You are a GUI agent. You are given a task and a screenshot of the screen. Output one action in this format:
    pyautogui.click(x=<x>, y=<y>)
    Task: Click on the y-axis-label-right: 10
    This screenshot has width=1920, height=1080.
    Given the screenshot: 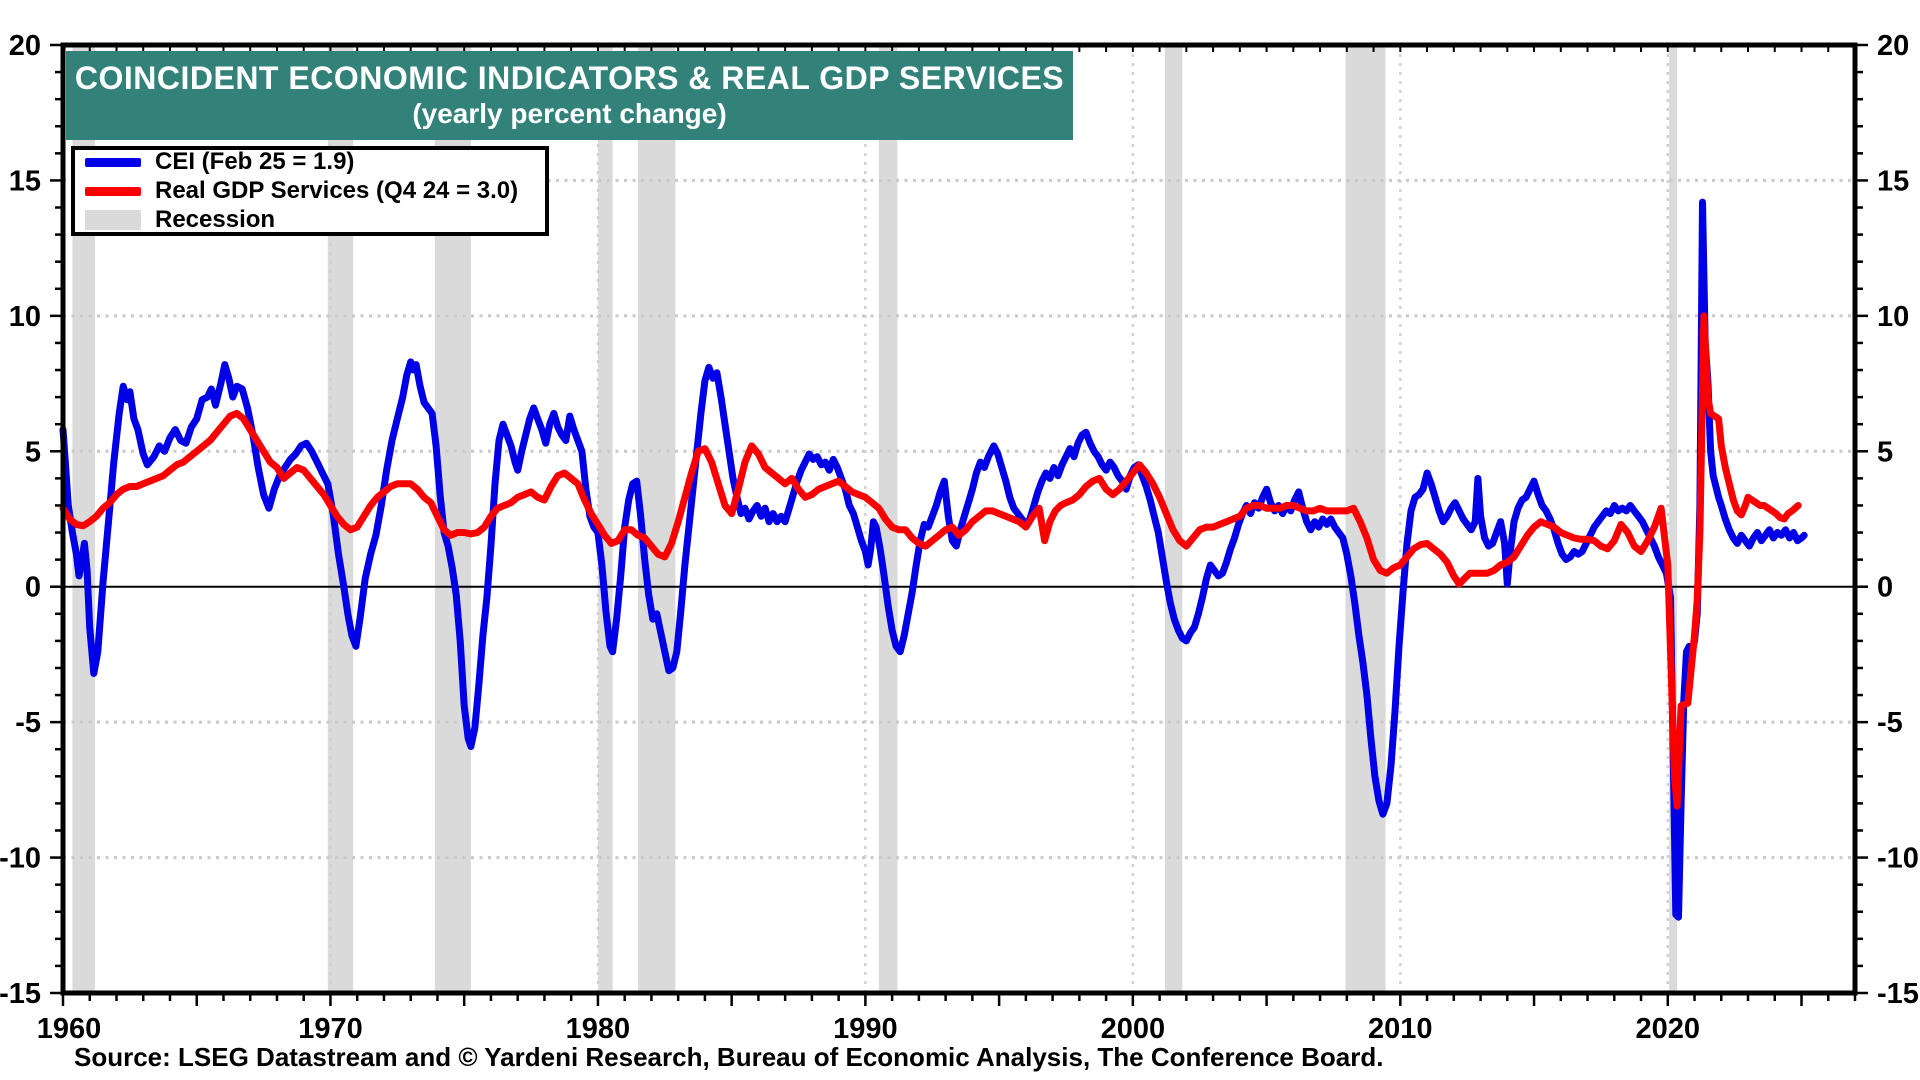 What is the action you would take?
    pyautogui.click(x=1893, y=317)
    